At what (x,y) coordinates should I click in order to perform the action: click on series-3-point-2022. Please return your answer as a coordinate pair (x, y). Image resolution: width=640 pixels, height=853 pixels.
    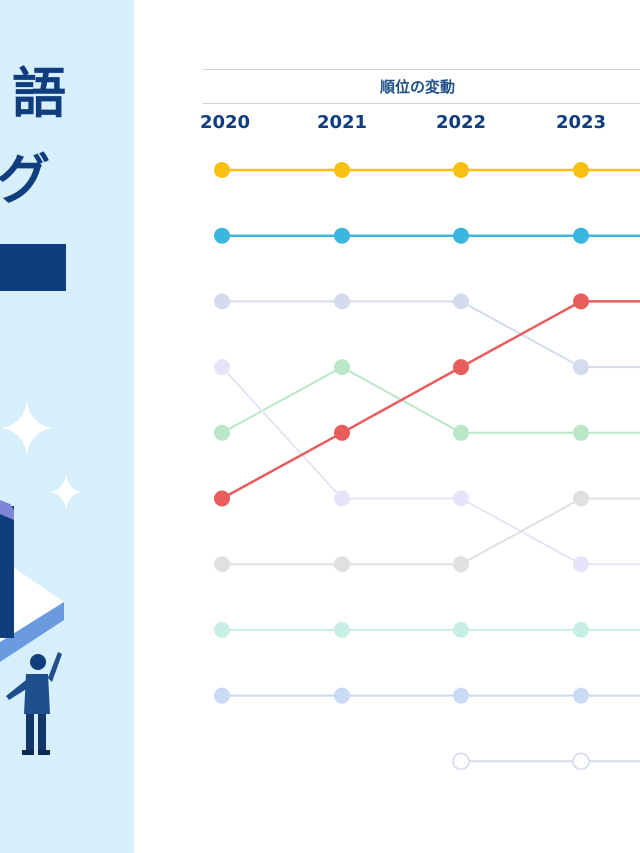
    Looking at the image, I should click on (461, 301).